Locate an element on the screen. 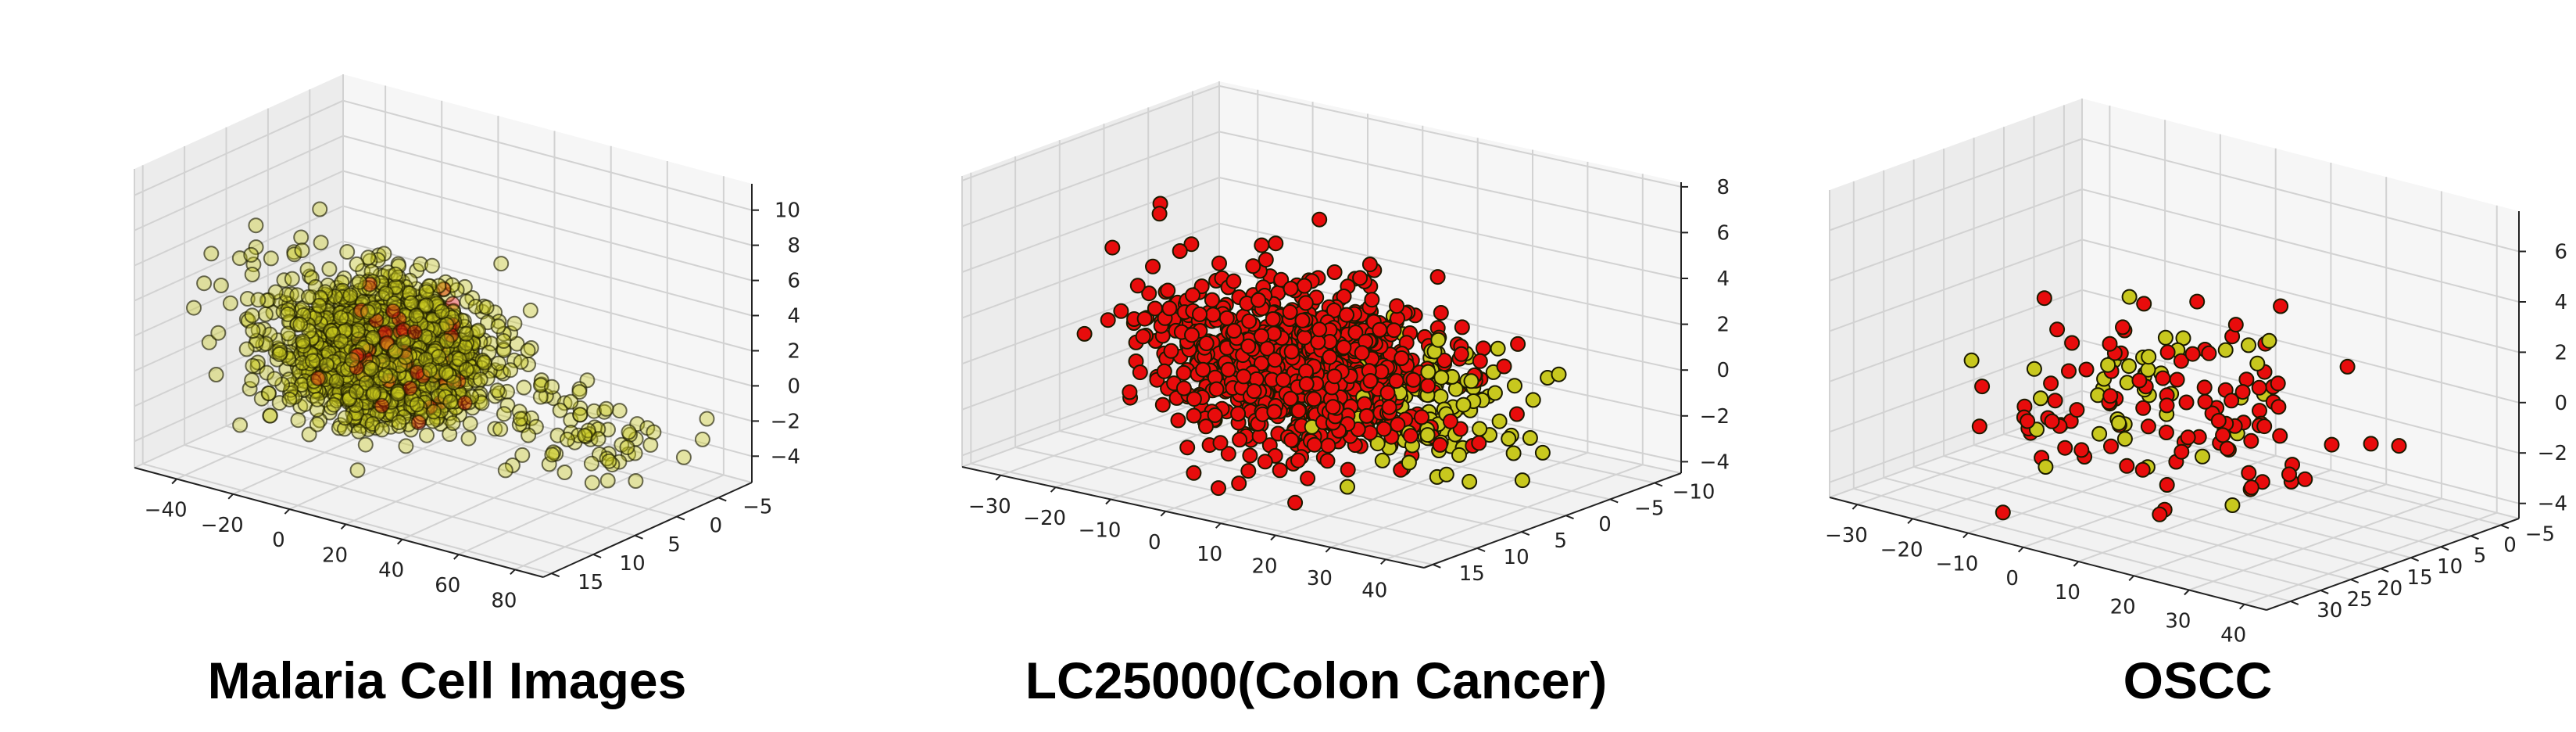  z-tick-label: 2 is located at coordinates (2560, 352).